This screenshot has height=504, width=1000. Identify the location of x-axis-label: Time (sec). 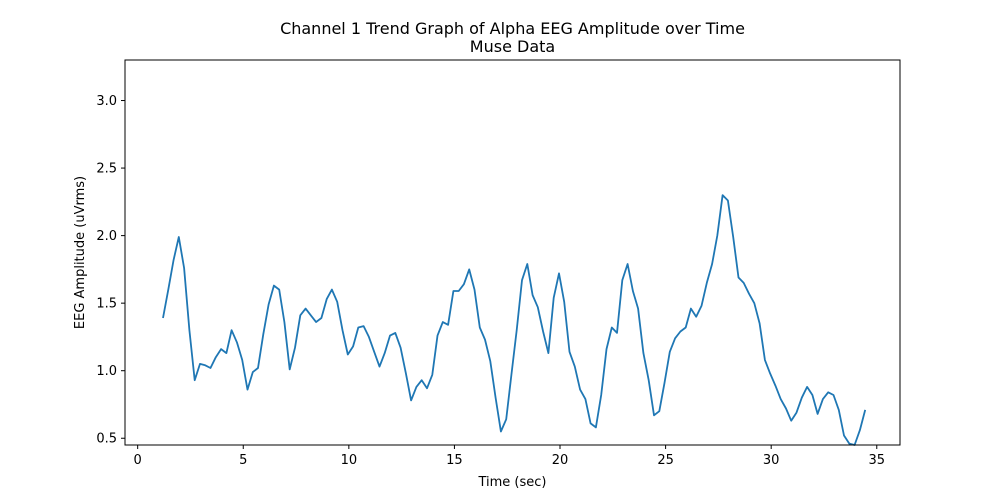
(511, 482).